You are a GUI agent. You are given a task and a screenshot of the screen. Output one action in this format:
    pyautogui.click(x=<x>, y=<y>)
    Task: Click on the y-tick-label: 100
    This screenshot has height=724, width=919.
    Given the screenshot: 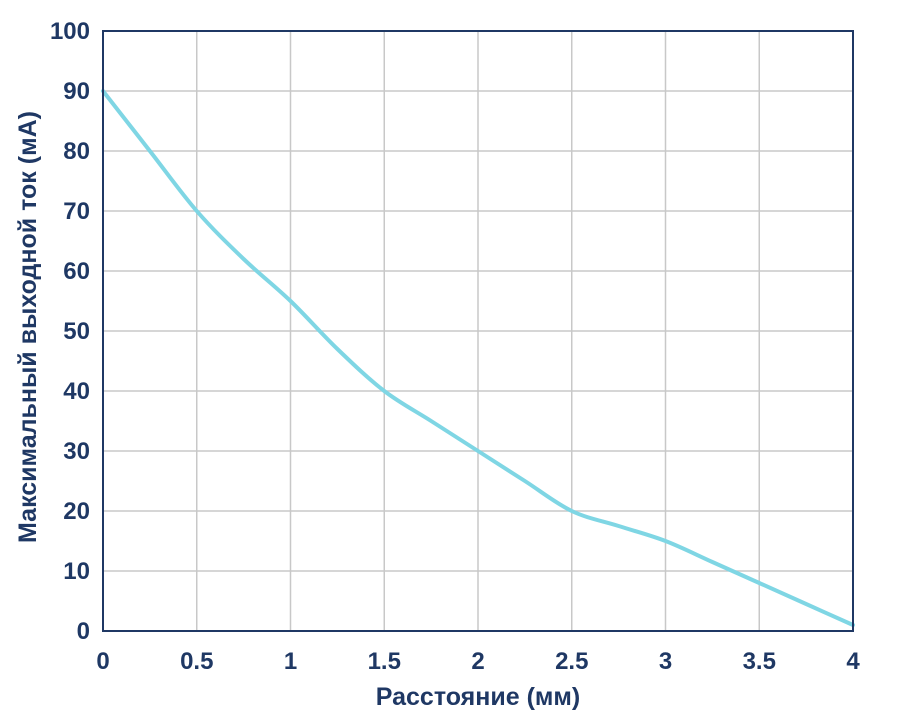 What is the action you would take?
    pyautogui.click(x=70, y=31)
    